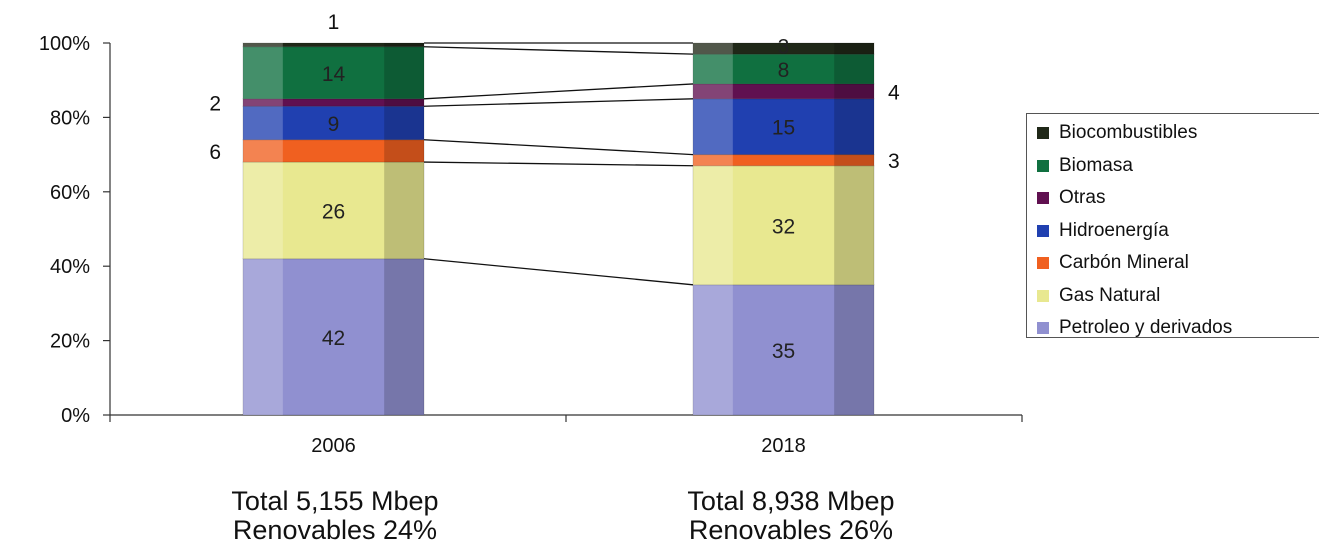  I want to click on bar-gas-natural-2006, so click(333, 210).